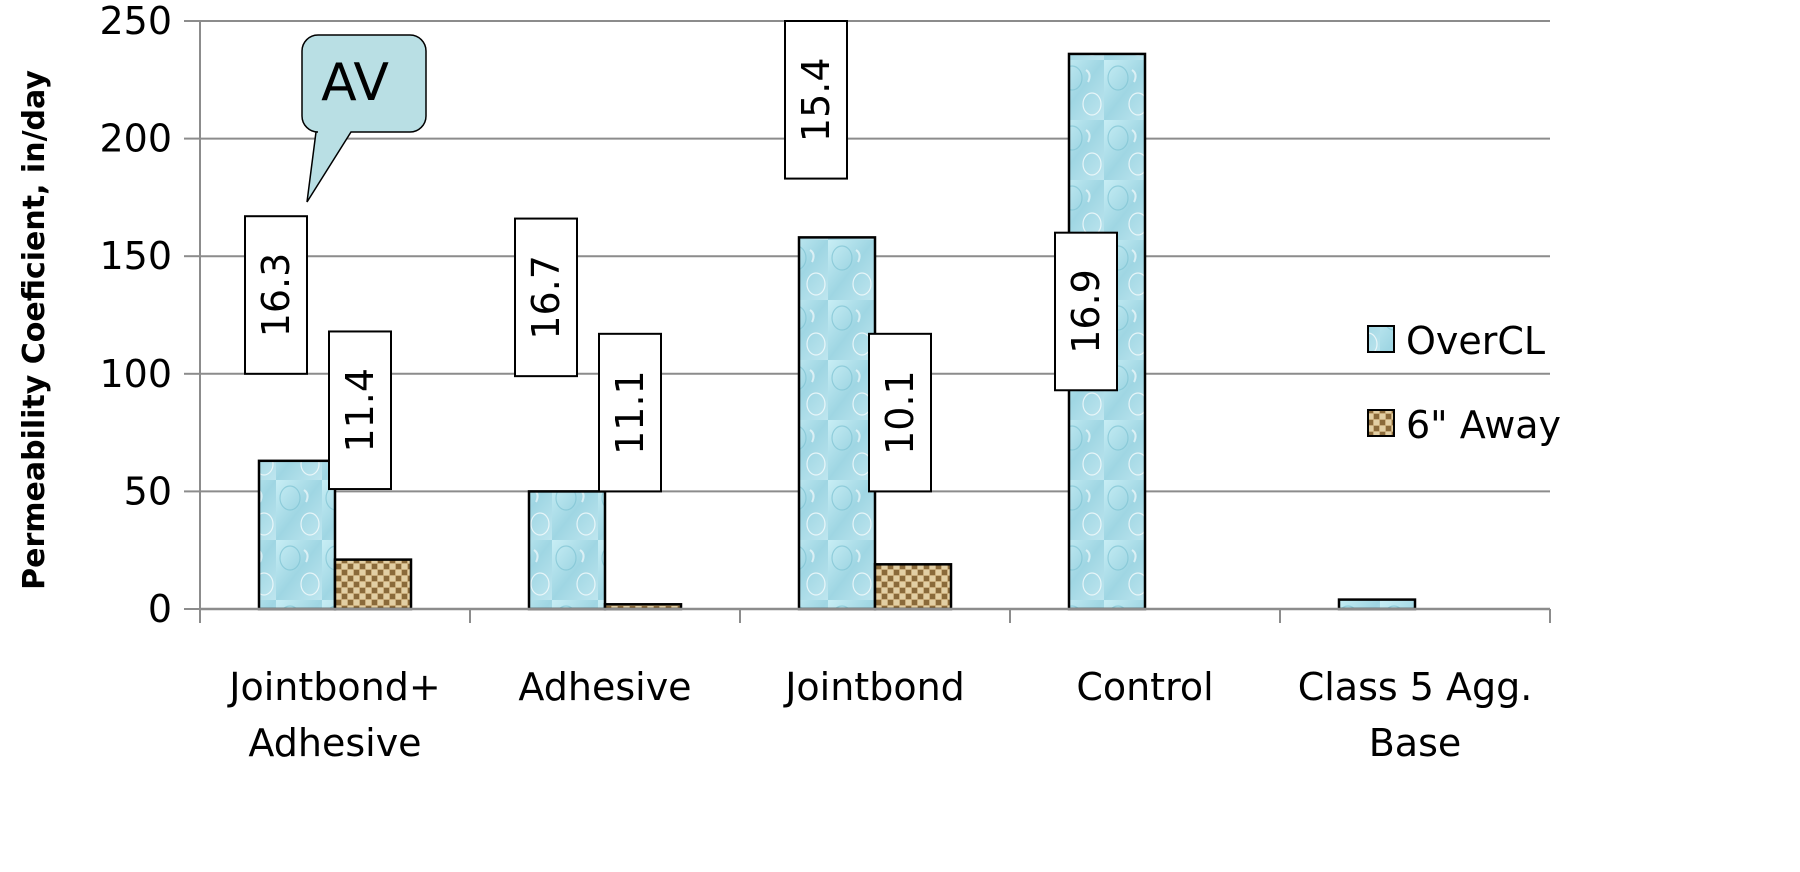 The height and width of the screenshot is (872, 1800). What do you see at coordinates (135, 374) in the screenshot?
I see `y-tick-label: 100` at bounding box center [135, 374].